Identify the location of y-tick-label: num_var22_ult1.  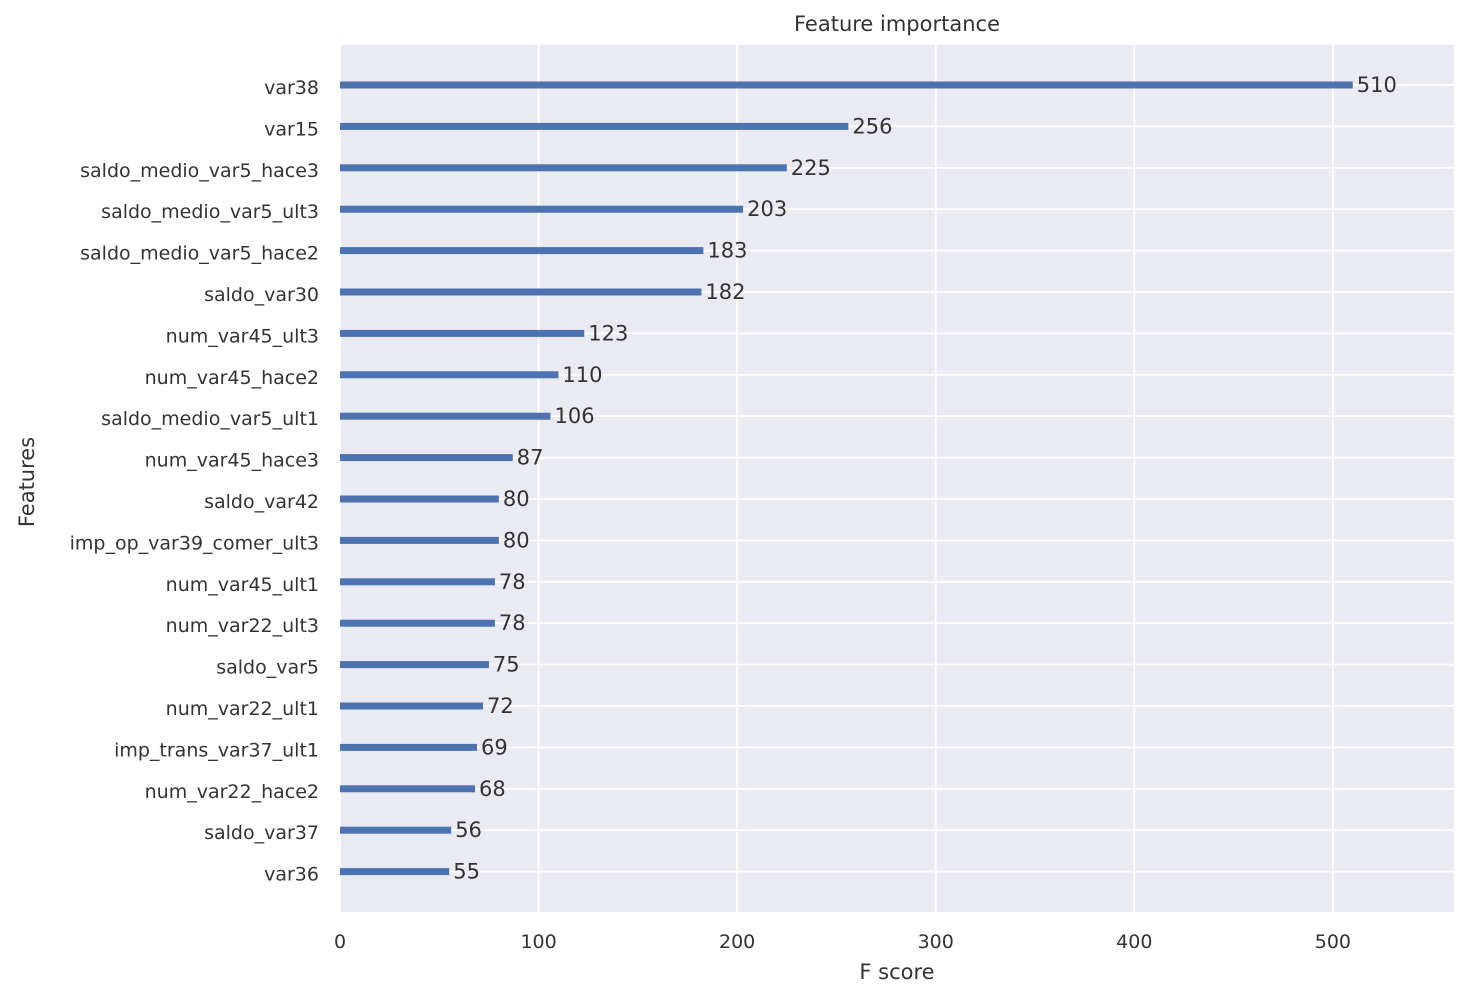
(242, 709).